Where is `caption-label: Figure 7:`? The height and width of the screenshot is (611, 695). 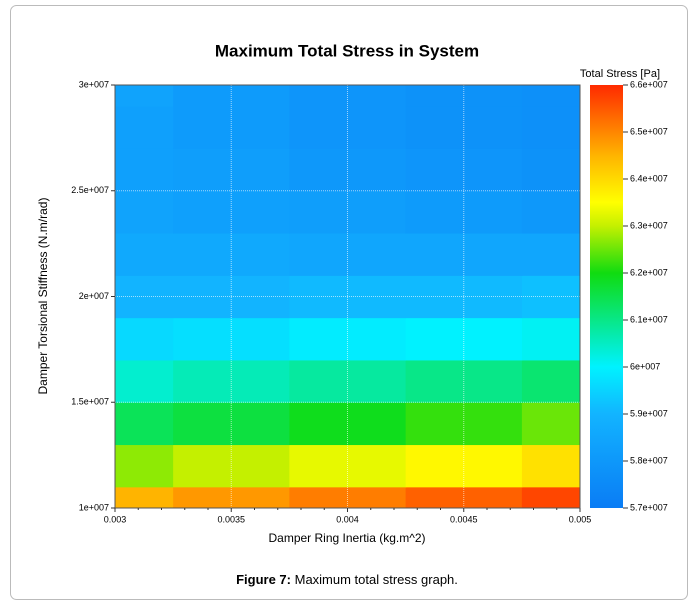 caption-label: Figure 7: is located at coordinates (263, 579).